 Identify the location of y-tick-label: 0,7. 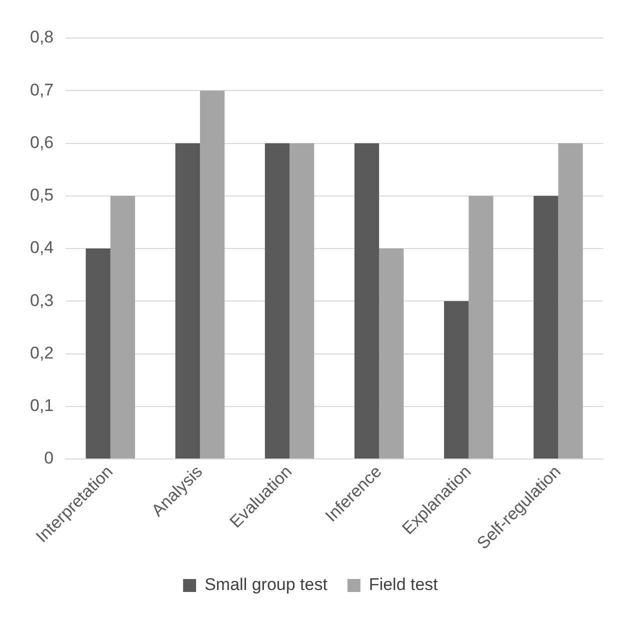
(42, 90).